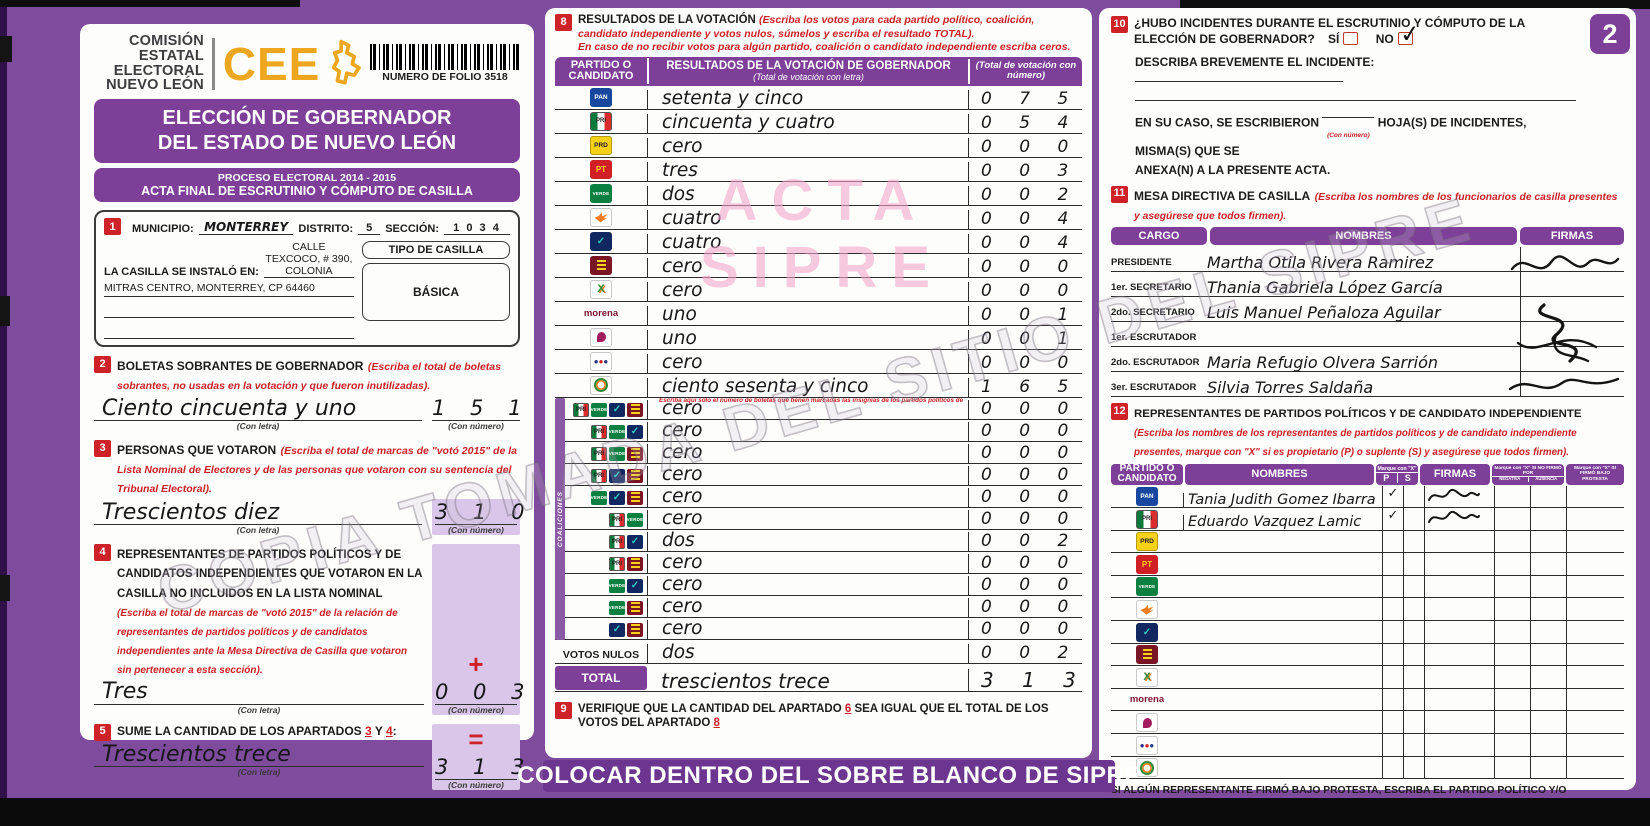 Image resolution: width=1650 pixels, height=826 pixels. What do you see at coordinates (1025, 497) in the screenshot?
I see `coalition-numero-4: 0 0 0` at bounding box center [1025, 497].